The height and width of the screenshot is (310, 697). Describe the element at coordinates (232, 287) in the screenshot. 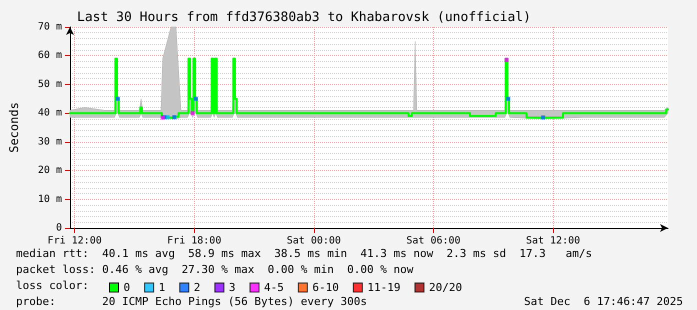

I see `legend-label: 3` at that location.